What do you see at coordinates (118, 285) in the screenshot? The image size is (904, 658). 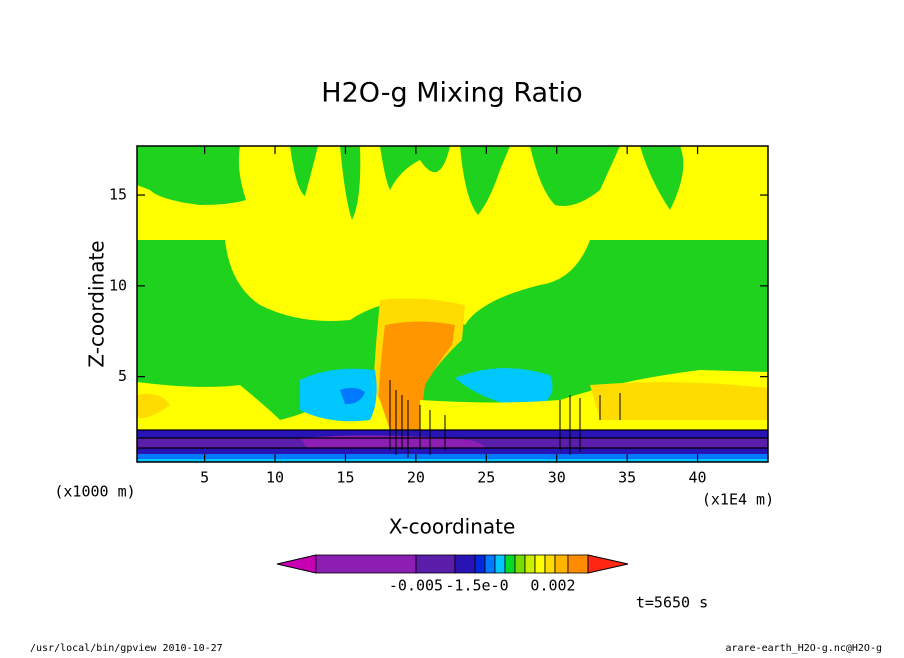 I see `y-tick-label: 10` at bounding box center [118, 285].